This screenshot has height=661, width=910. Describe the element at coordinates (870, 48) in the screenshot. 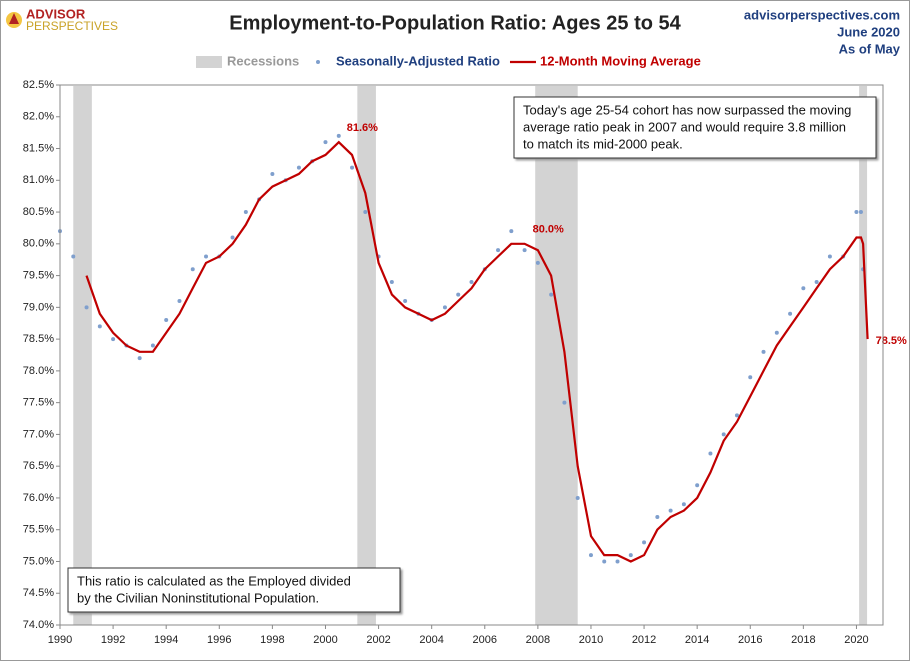

I see `brand-as-of: As of May` at that location.